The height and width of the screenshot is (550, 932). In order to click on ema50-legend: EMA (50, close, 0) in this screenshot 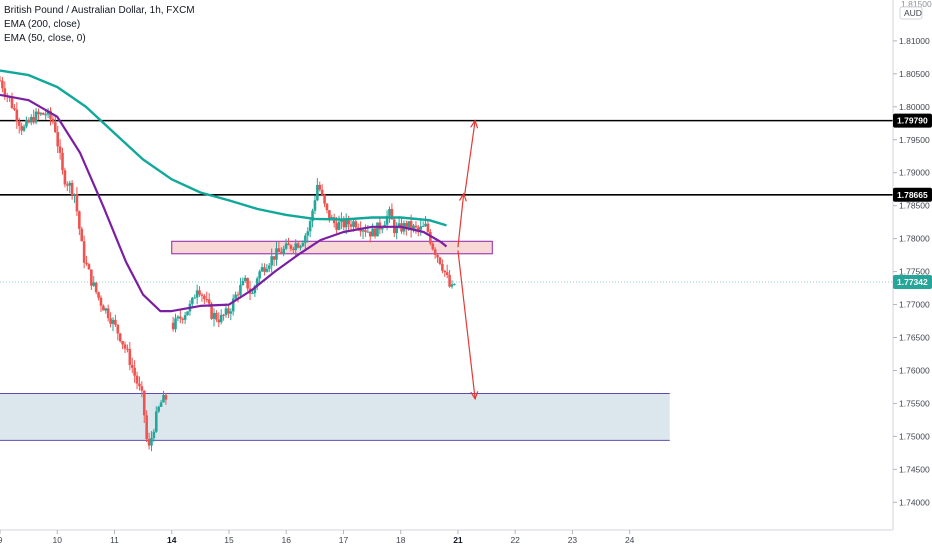, I will do `click(45, 38)`.